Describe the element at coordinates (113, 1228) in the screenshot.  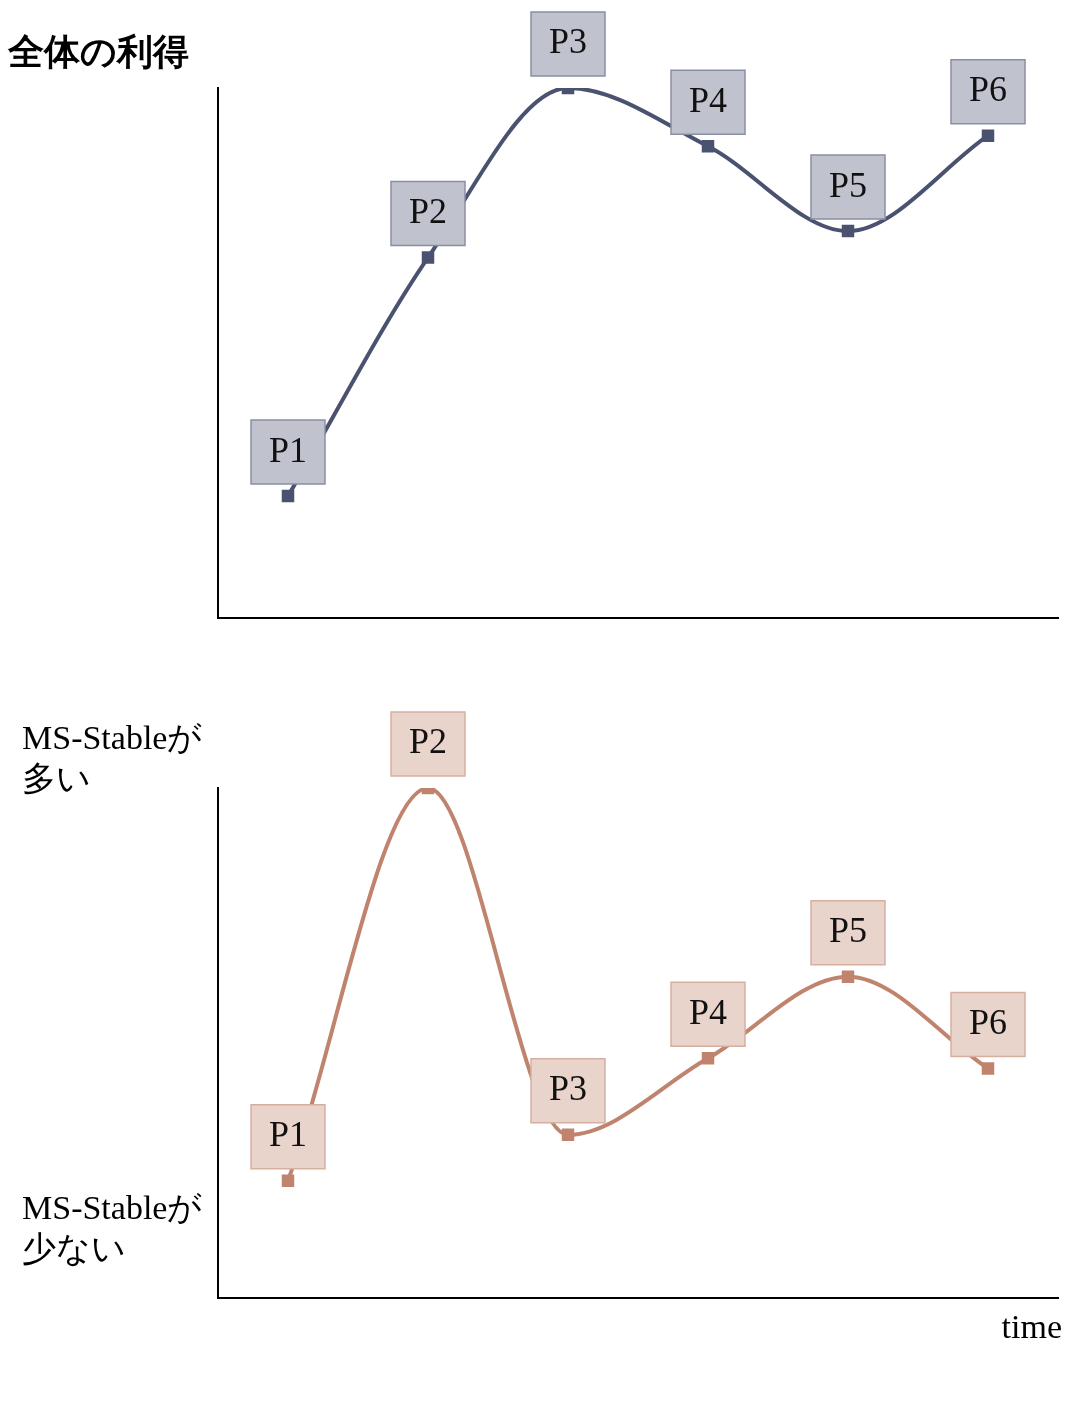
I see `text: MS-Stableが少ない` at that location.